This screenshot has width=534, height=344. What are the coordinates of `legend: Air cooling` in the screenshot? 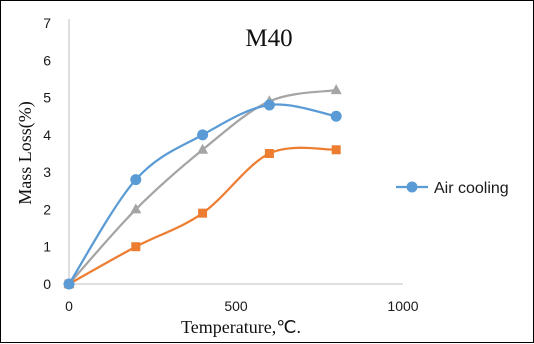 It's located at (452, 188).